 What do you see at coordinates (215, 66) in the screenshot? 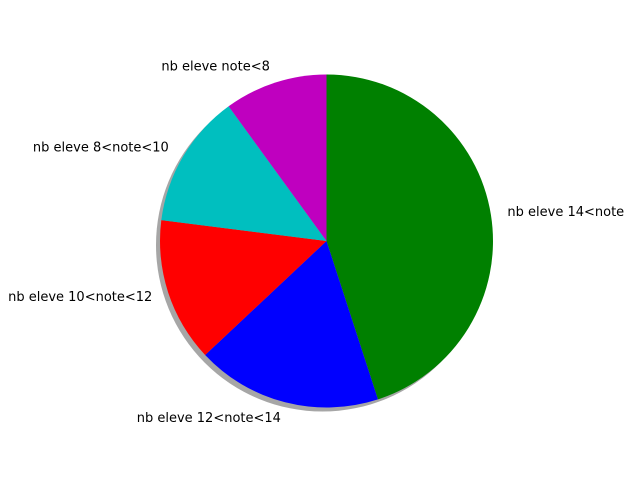
I see `pie-label-nb-eleve-note-8: nb eleve note<8` at bounding box center [215, 66].